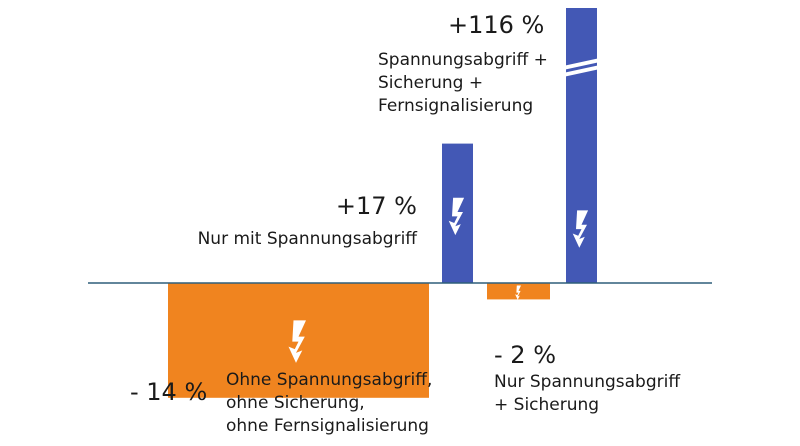 The image size is (800, 446). What do you see at coordinates (456, 106) in the screenshot?
I see `category-label-line: Fernsignalisierung` at bounding box center [456, 106].